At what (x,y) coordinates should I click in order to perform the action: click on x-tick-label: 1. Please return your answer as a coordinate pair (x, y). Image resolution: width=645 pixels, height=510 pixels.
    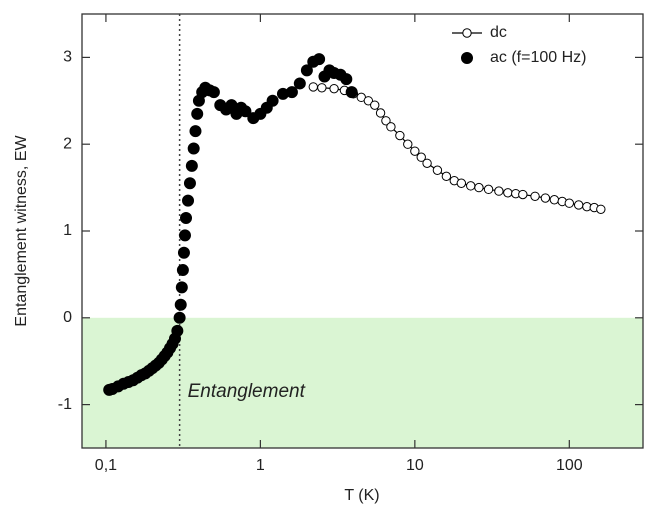
    Looking at the image, I should click on (260, 465).